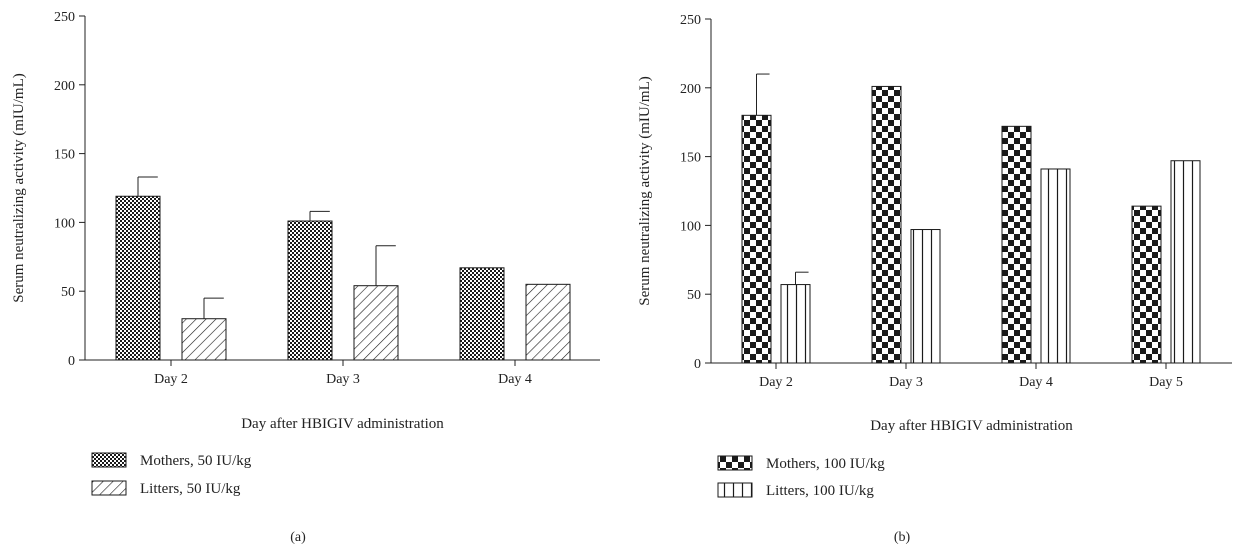 This screenshot has width=1236, height=550. I want to click on legend-label: Litters, 100 IU/kg, so click(820, 491).